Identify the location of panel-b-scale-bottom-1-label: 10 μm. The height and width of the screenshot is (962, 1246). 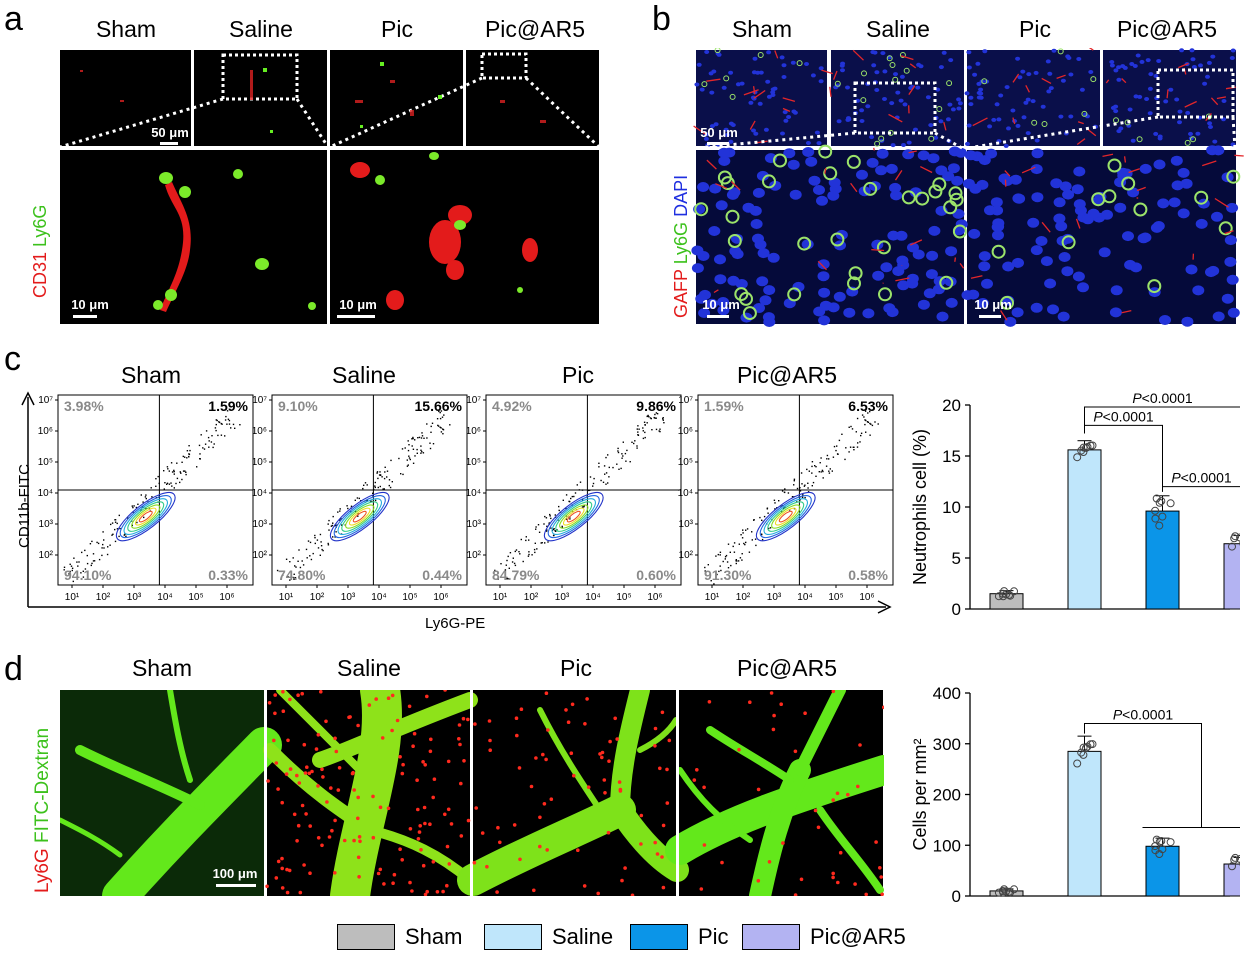
(721, 304).